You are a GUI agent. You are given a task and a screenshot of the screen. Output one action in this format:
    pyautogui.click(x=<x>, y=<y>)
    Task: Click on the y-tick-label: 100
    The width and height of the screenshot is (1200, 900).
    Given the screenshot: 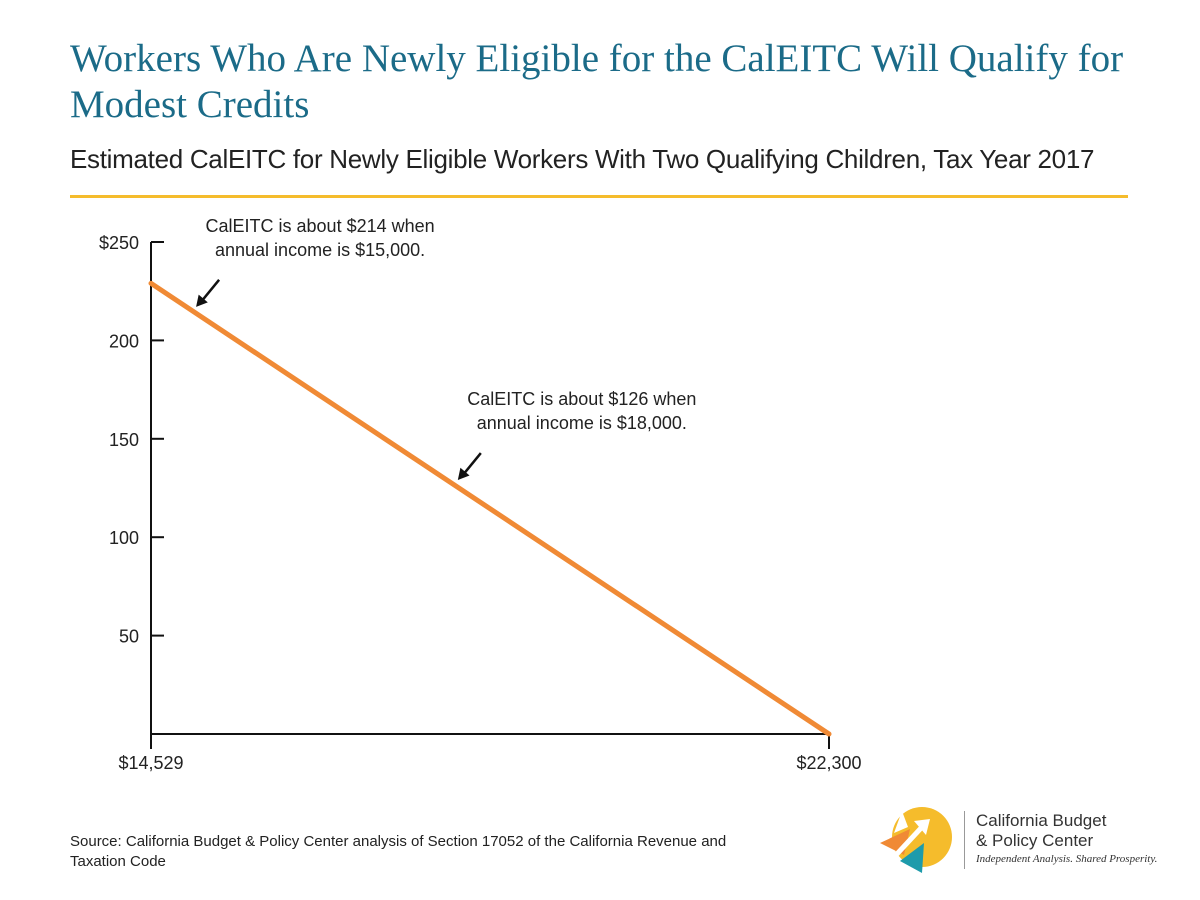 What is the action you would take?
    pyautogui.click(x=124, y=538)
    